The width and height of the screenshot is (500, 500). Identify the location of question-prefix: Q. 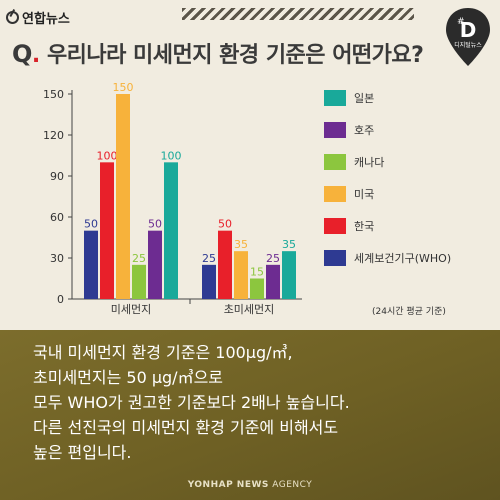
(22, 54).